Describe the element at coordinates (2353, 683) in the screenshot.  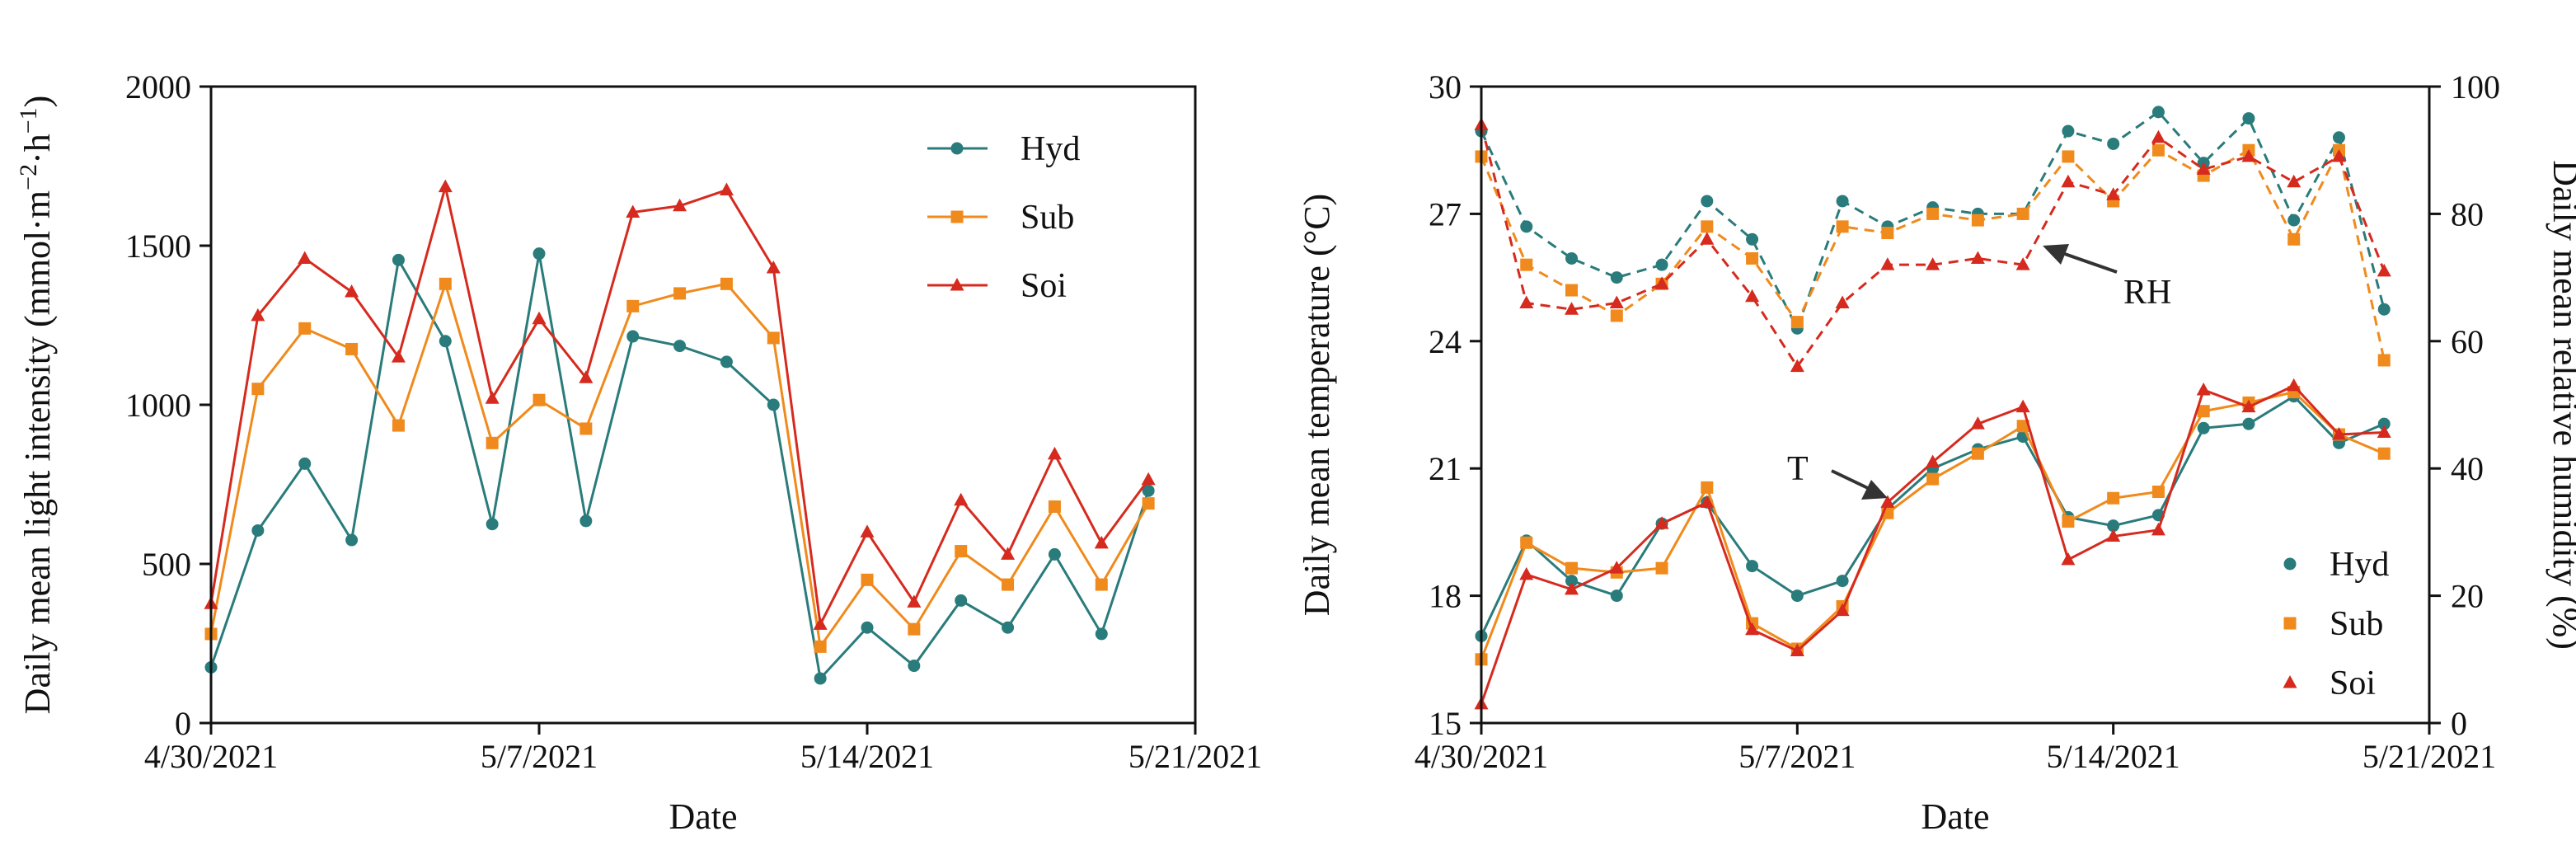
I see `legend-label: Soi` at that location.